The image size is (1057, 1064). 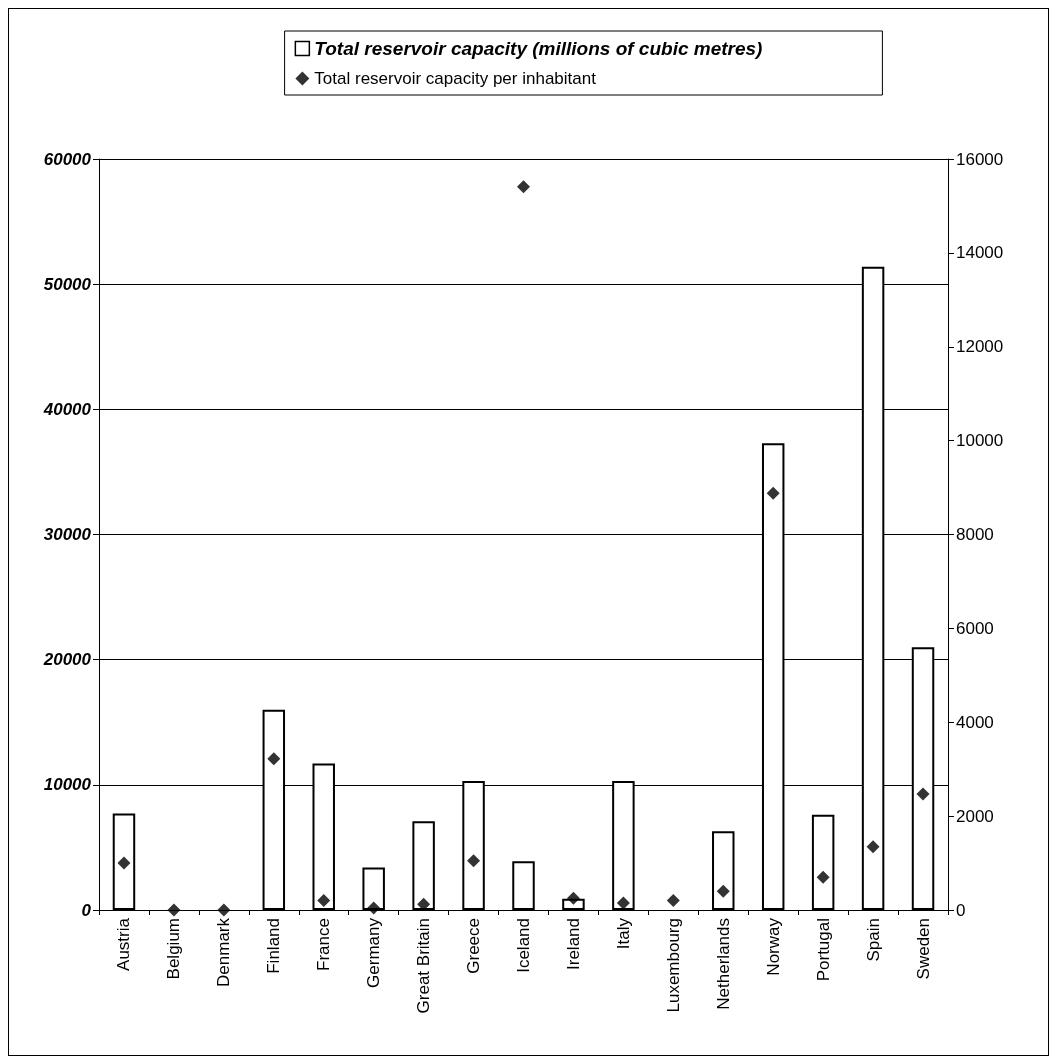 I want to click on legend-label: Total reservoir capacity per inhabitant, so click(x=455, y=78).